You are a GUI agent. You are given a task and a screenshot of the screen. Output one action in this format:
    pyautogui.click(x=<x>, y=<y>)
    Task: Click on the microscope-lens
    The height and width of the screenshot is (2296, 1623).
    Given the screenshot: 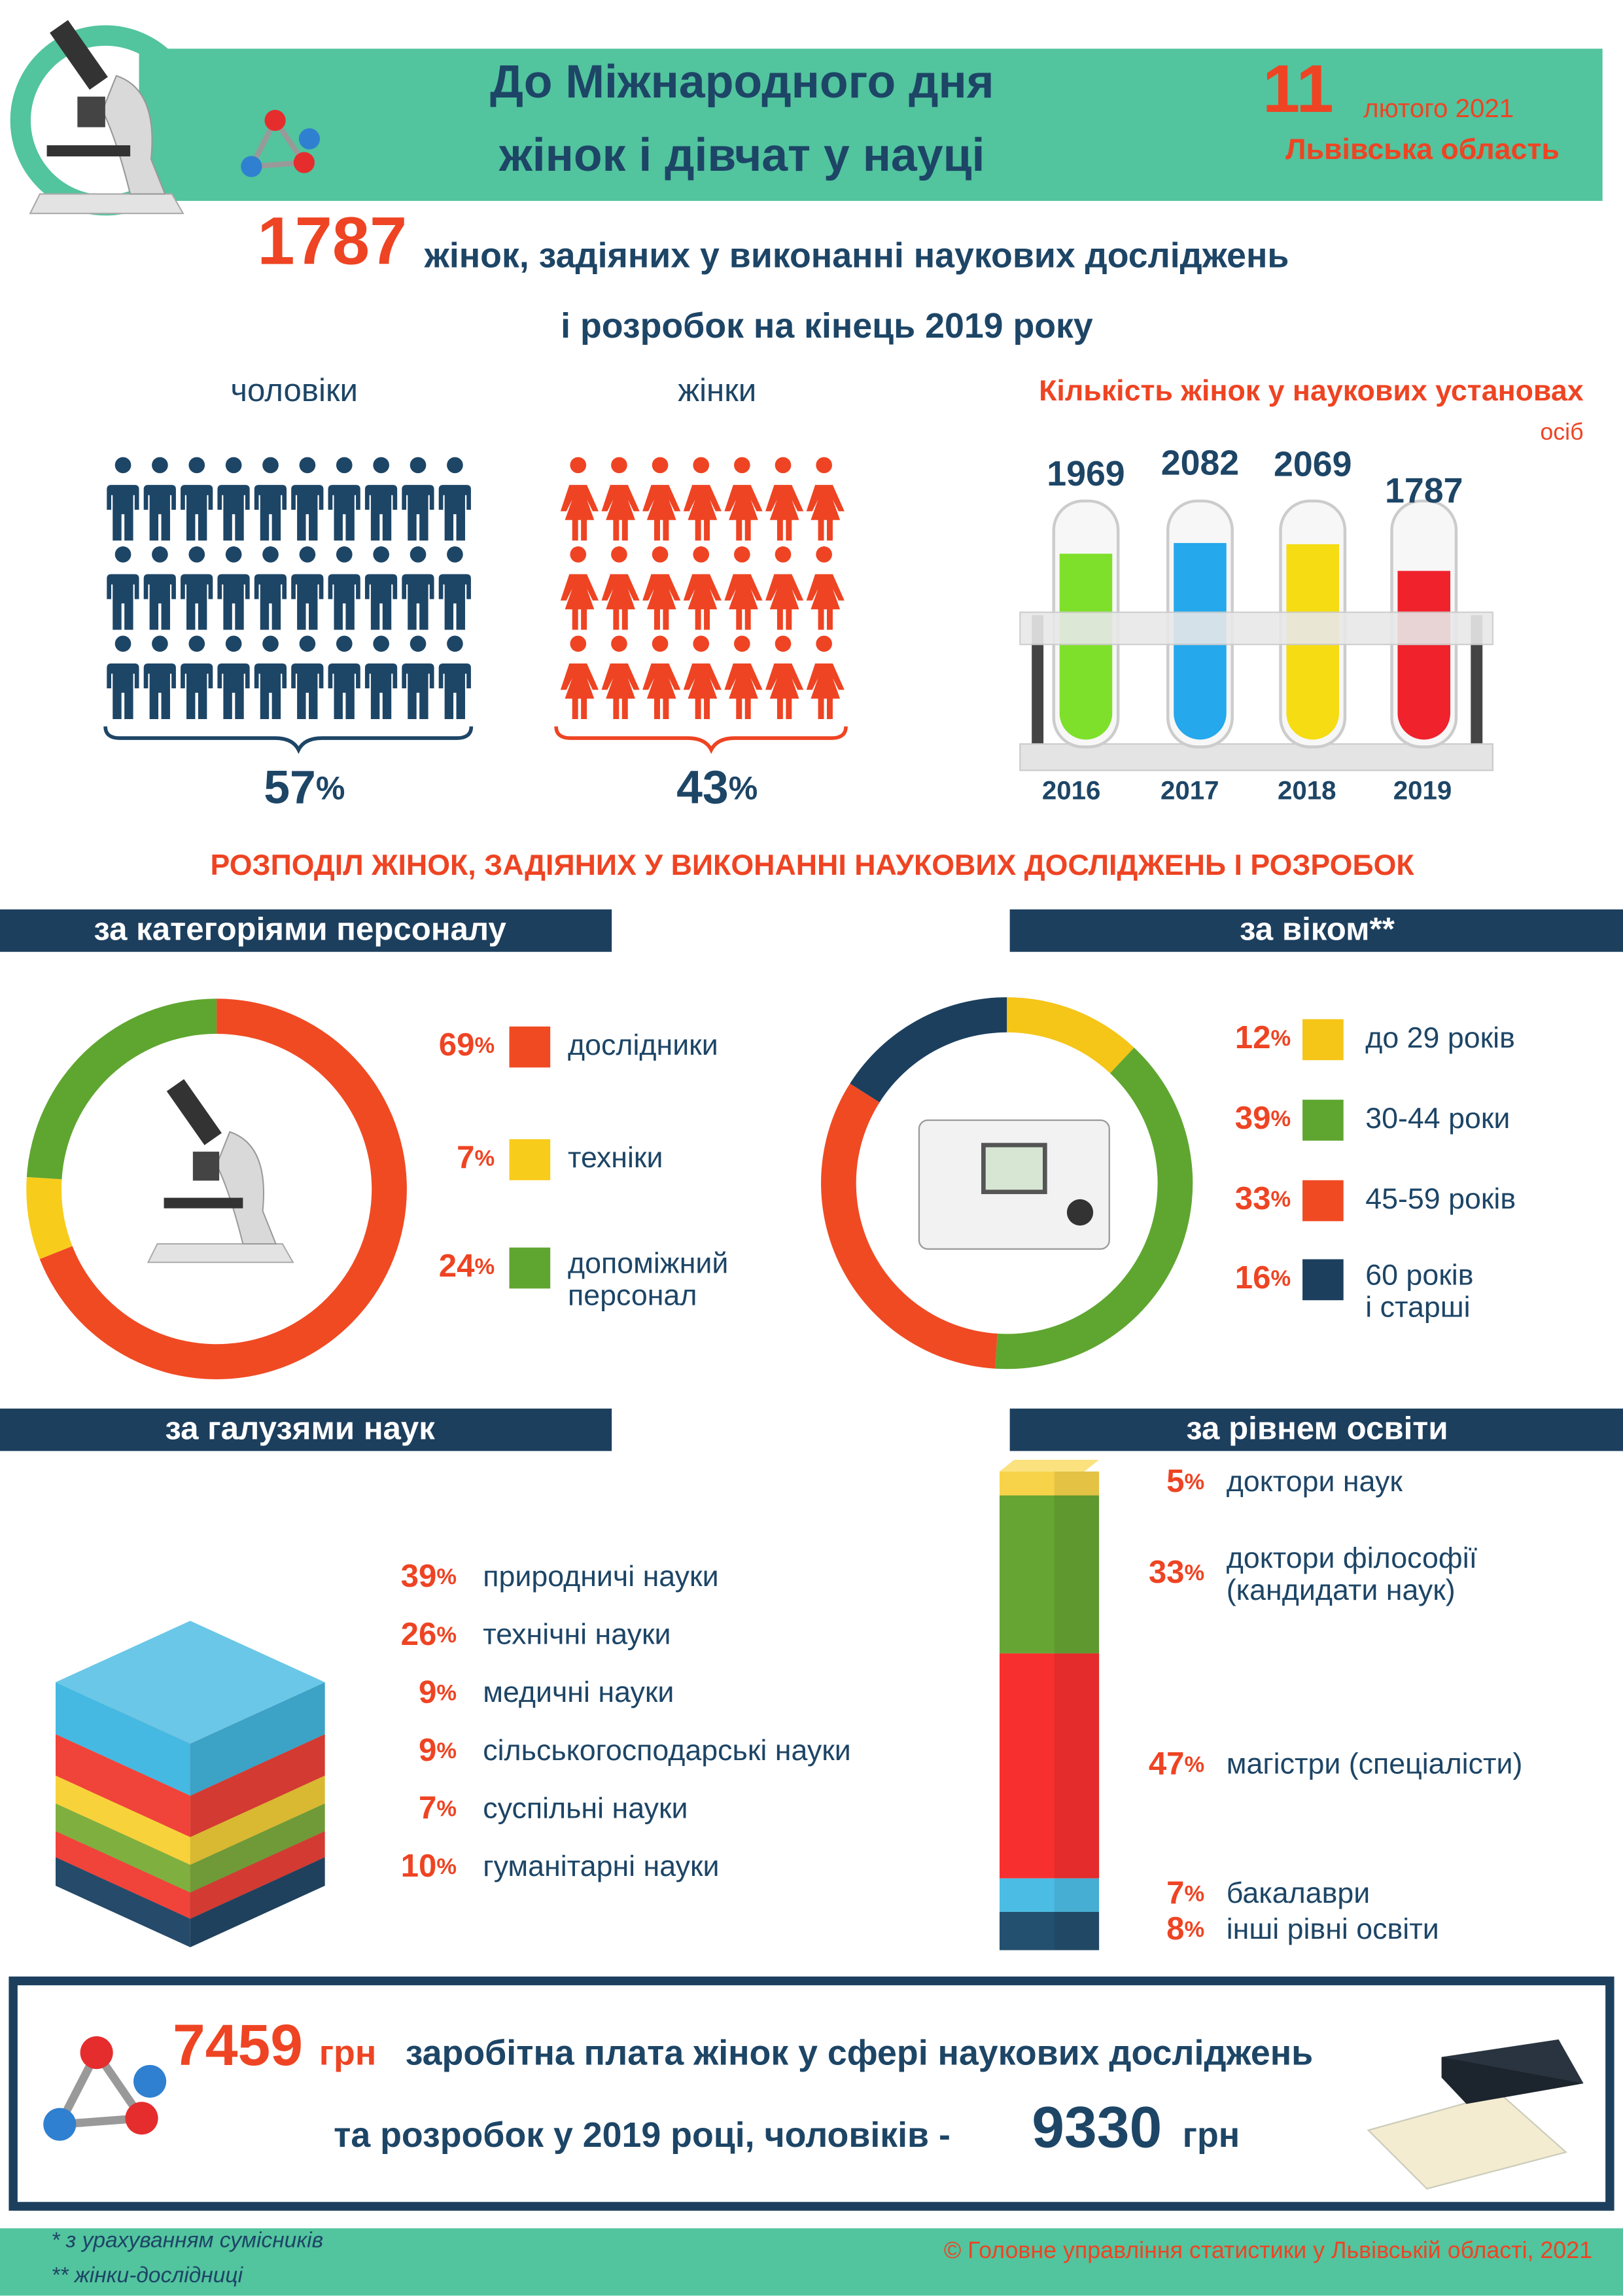 What is the action you would take?
    pyautogui.click(x=206, y=1167)
    